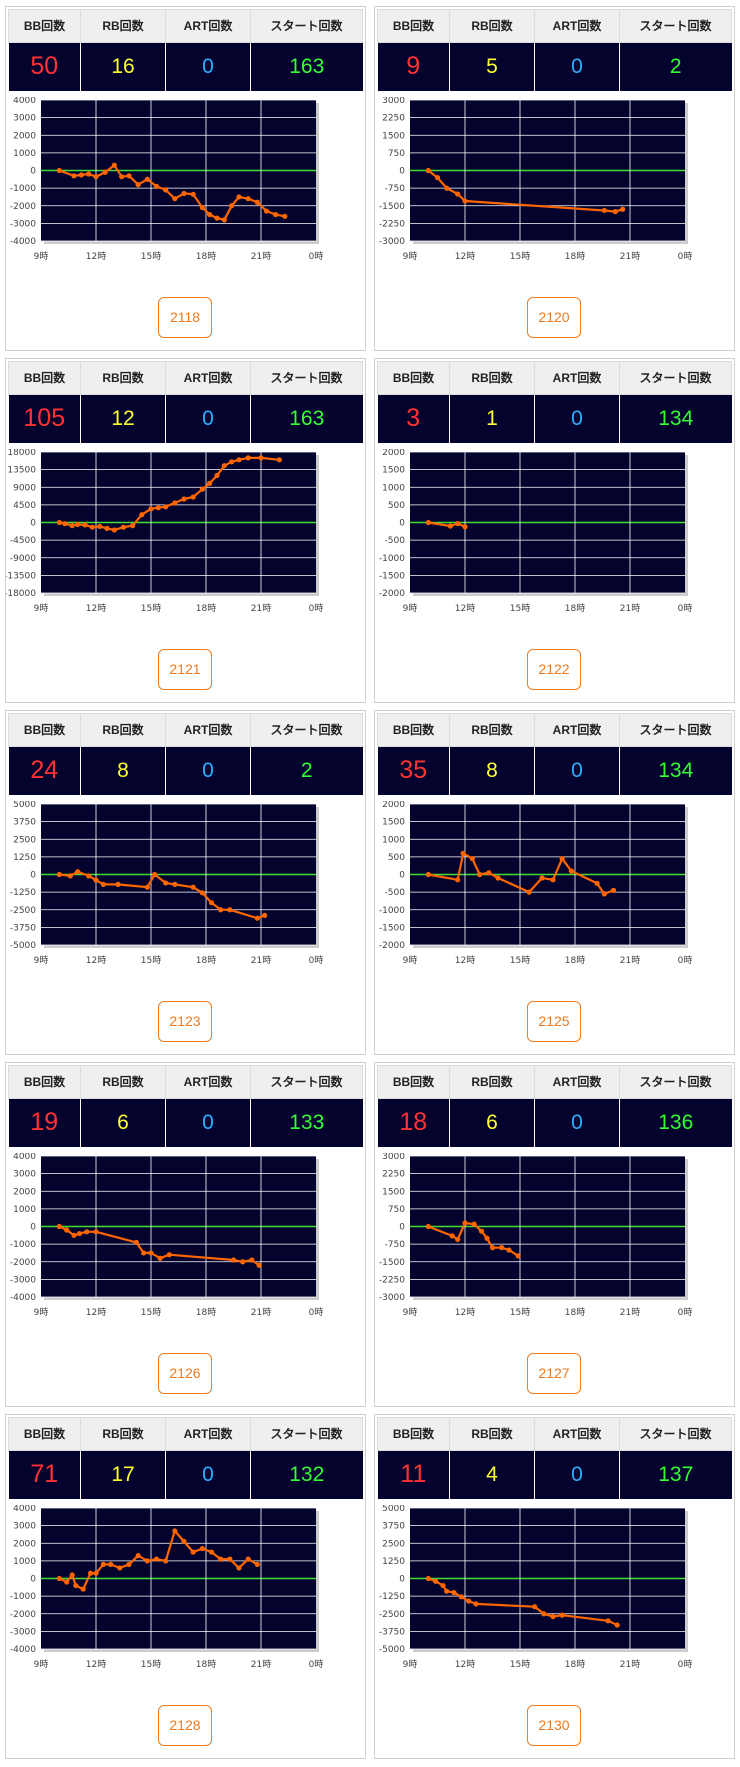 The image size is (740, 1767). What do you see at coordinates (185, 669) in the screenshot?
I see `machine-number-button: 2121` at bounding box center [185, 669].